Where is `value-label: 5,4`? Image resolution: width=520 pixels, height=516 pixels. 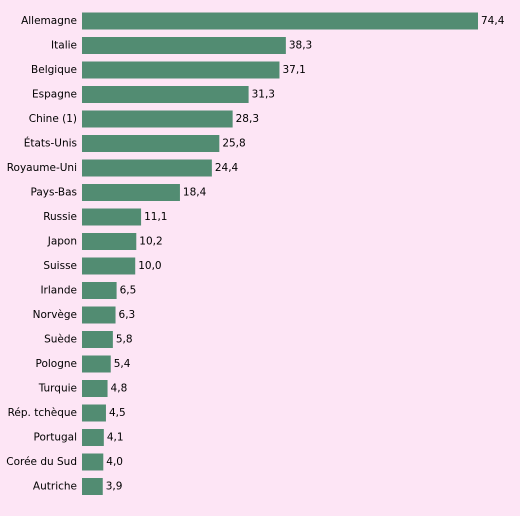
value-label: 5,4 is located at coordinates (122, 364).